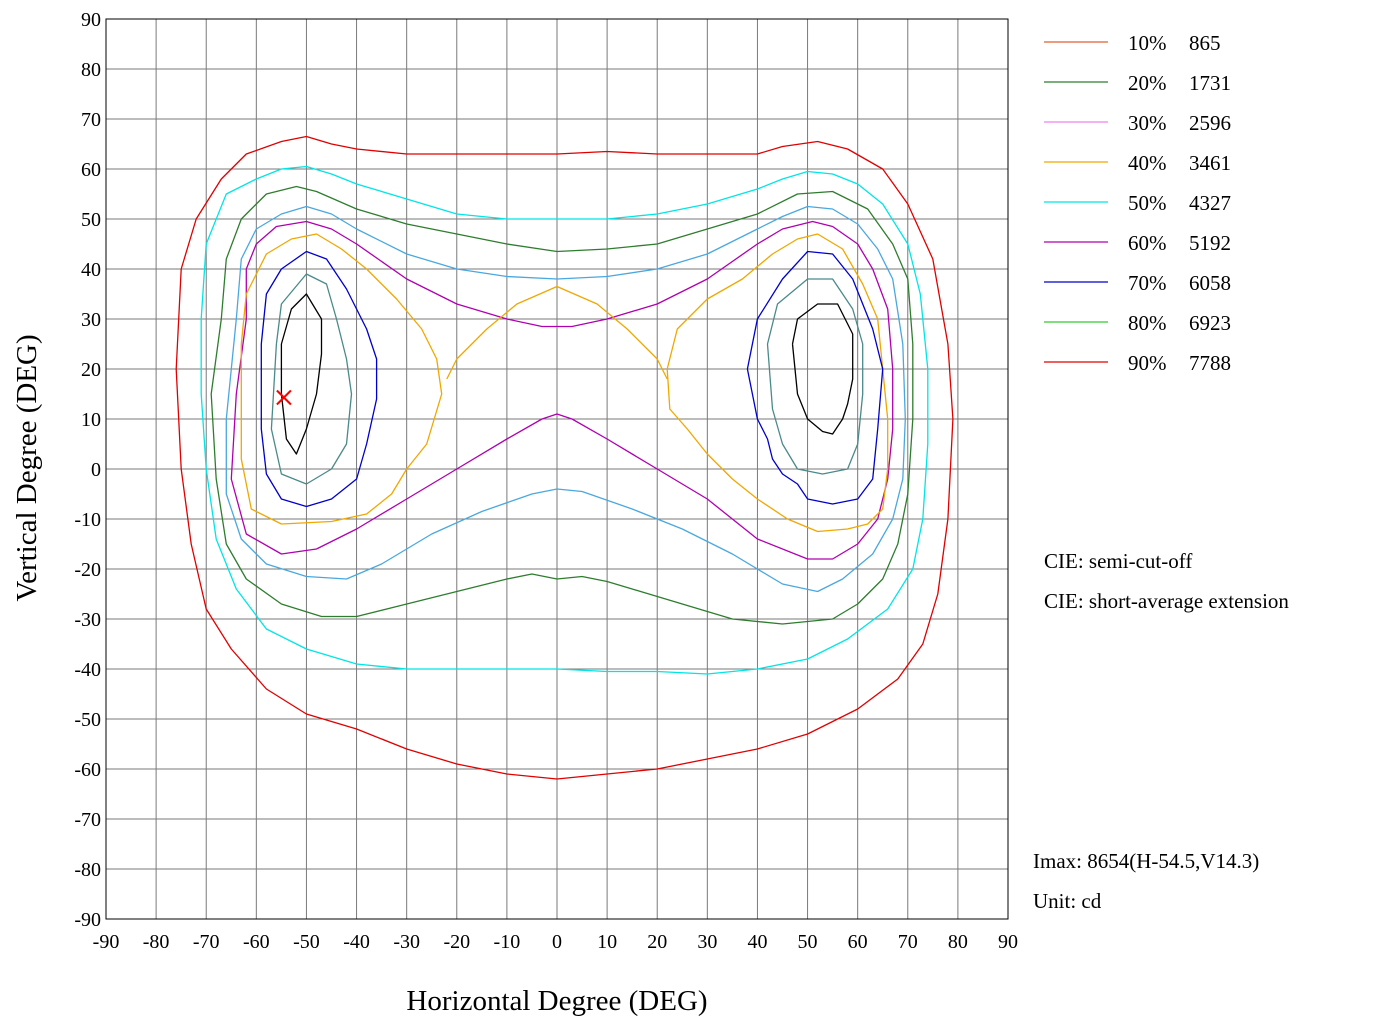 This screenshot has height=1024, width=1393. Describe the element at coordinates (1067, 901) in the screenshot. I see `unit-label: Unit: cd` at that location.